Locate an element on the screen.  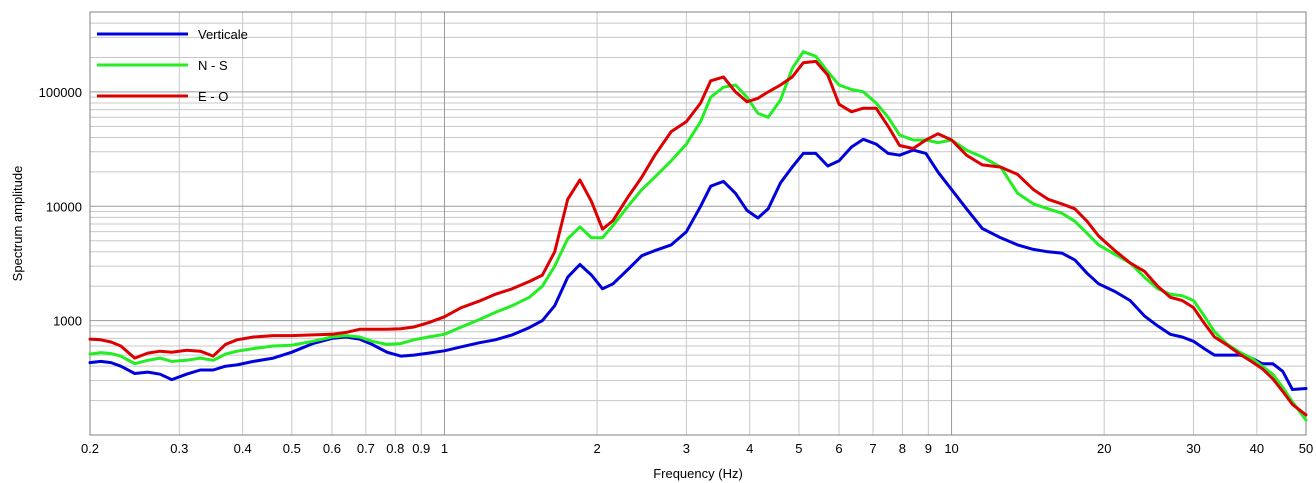
x-tick-label: 2 is located at coordinates (596, 448).